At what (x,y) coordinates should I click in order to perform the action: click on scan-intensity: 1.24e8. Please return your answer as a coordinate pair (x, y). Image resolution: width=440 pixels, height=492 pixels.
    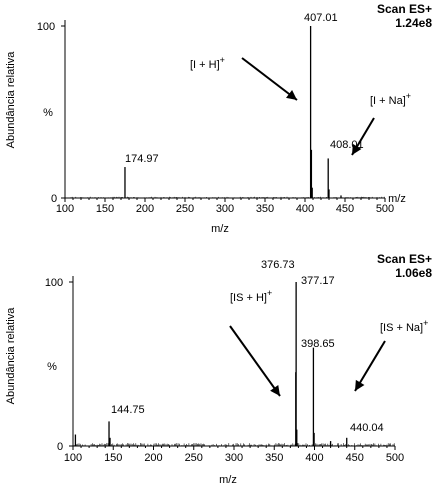
    Looking at the image, I should click on (413, 23).